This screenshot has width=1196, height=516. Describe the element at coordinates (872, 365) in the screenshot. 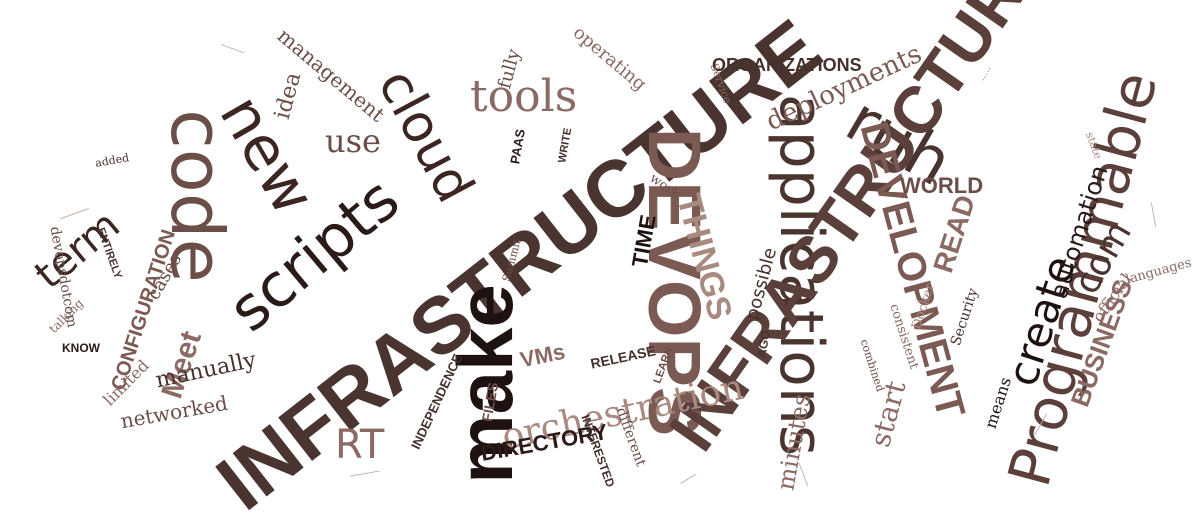

I see `word-combined: combined` at that location.